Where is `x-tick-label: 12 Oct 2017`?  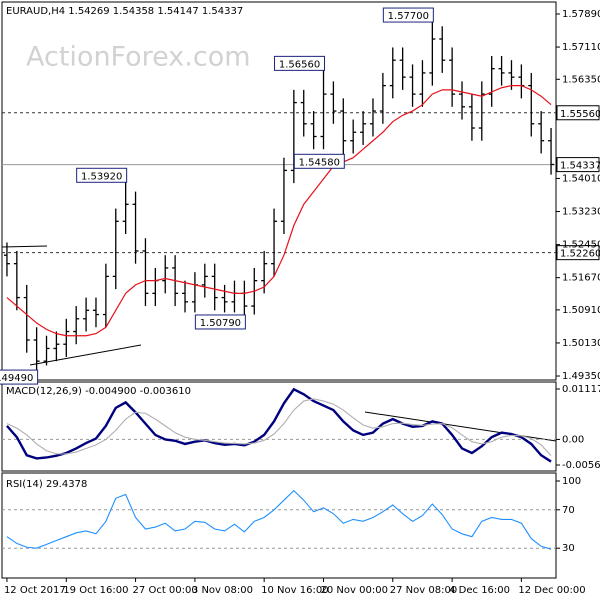
x-tick-label: 12 Oct 2017 is located at coordinates (35, 590).